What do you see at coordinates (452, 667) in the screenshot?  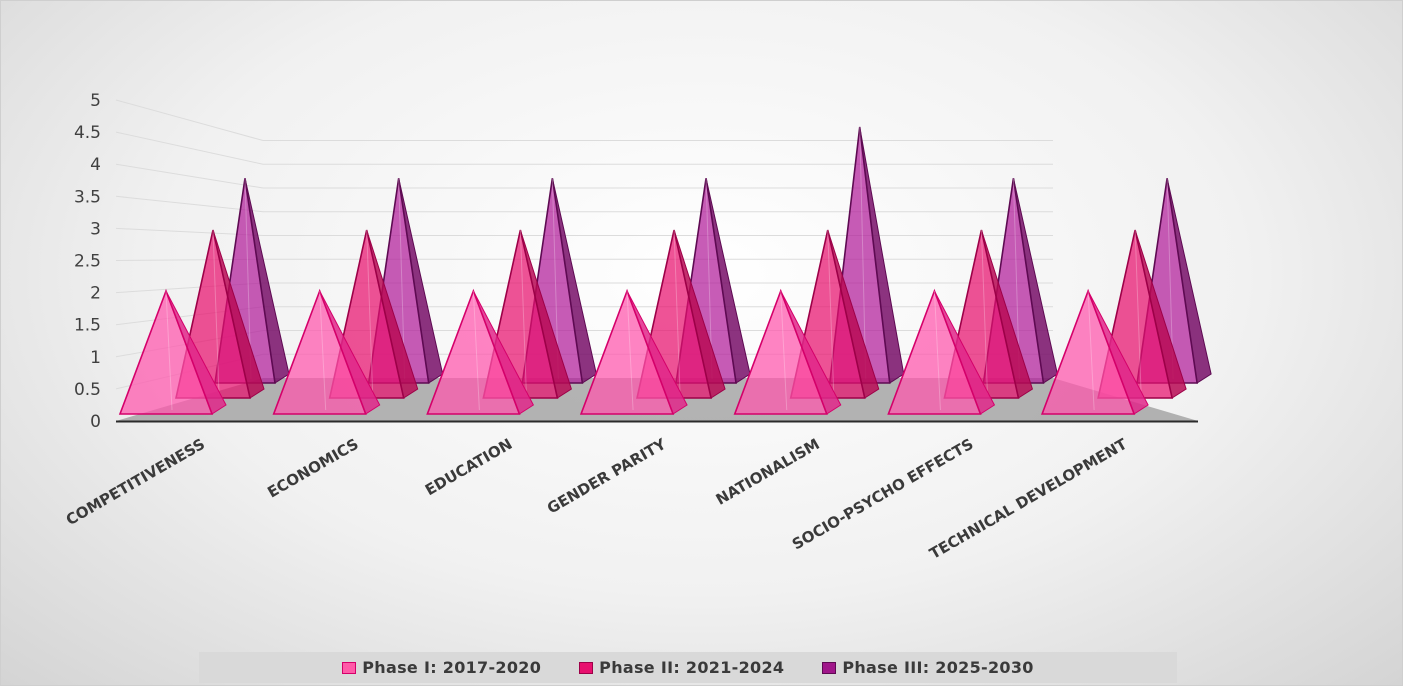 I see `legend-label: Phase I: 2017-2020` at bounding box center [452, 667].